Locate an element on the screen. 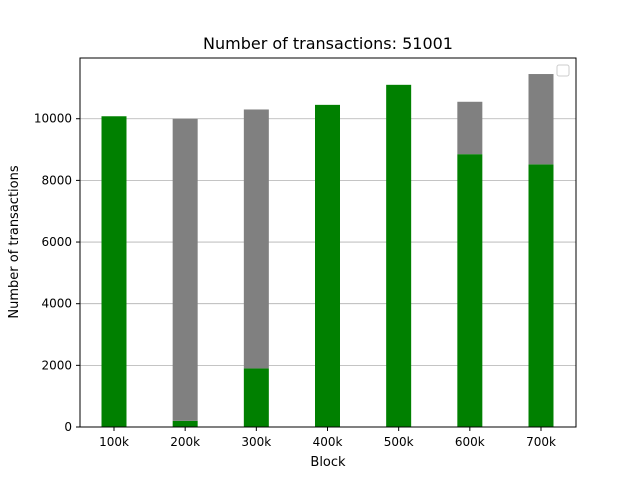 This screenshot has width=640, height=480. x-tick-label: 100k is located at coordinates (114, 442).